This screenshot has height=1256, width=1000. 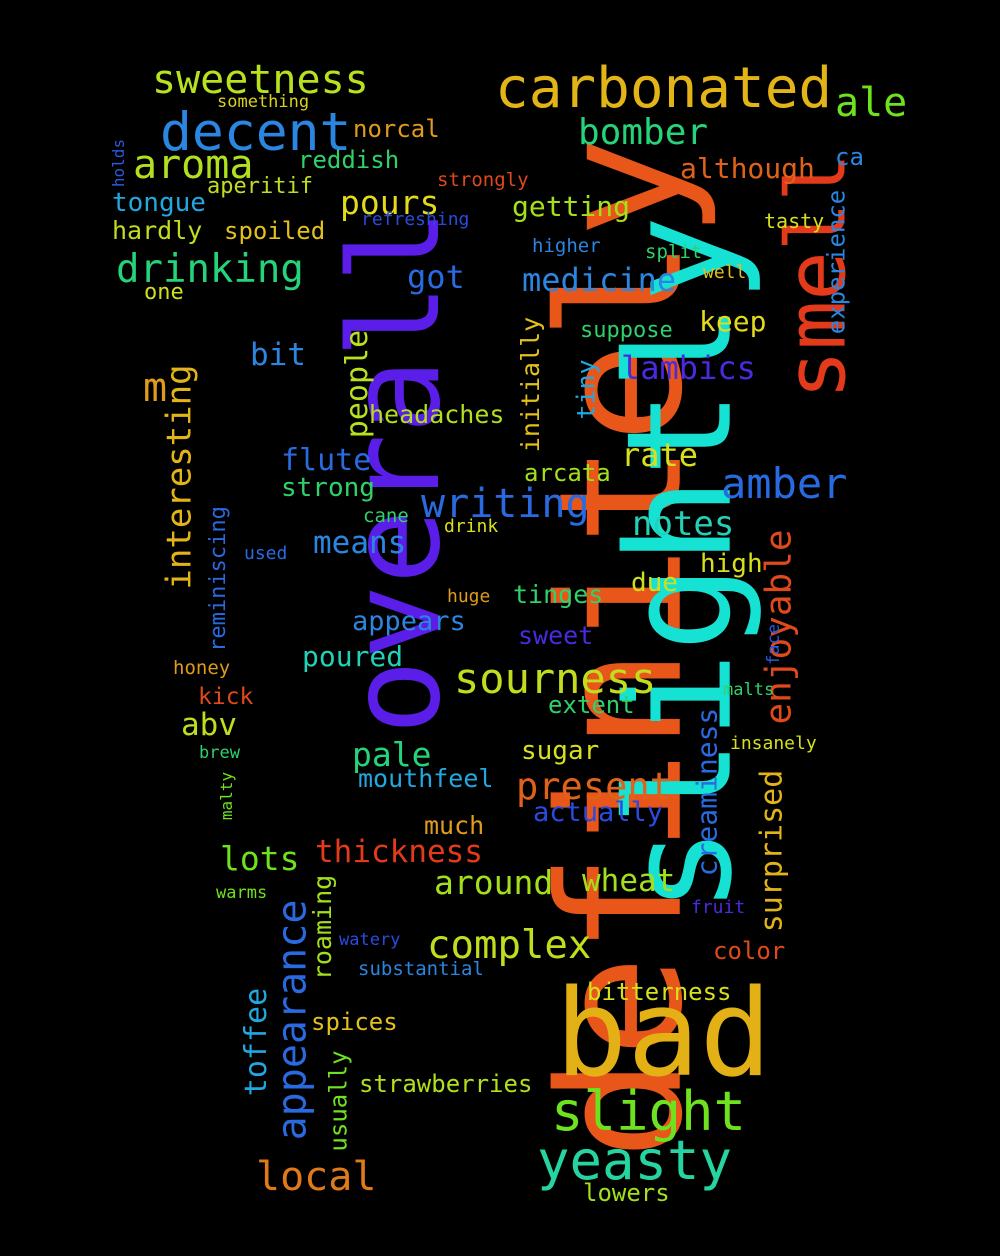 What do you see at coordinates (157, 230) in the screenshot?
I see `word-hardly: hardly` at bounding box center [157, 230].